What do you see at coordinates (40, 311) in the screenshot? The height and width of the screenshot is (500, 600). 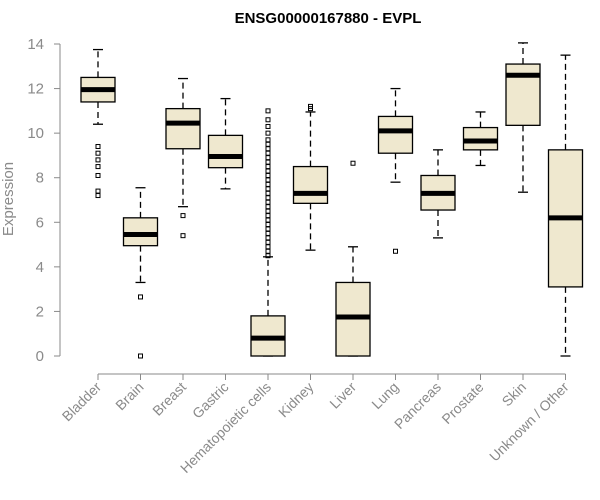 I see `y-tick-label: 2` at bounding box center [40, 311].